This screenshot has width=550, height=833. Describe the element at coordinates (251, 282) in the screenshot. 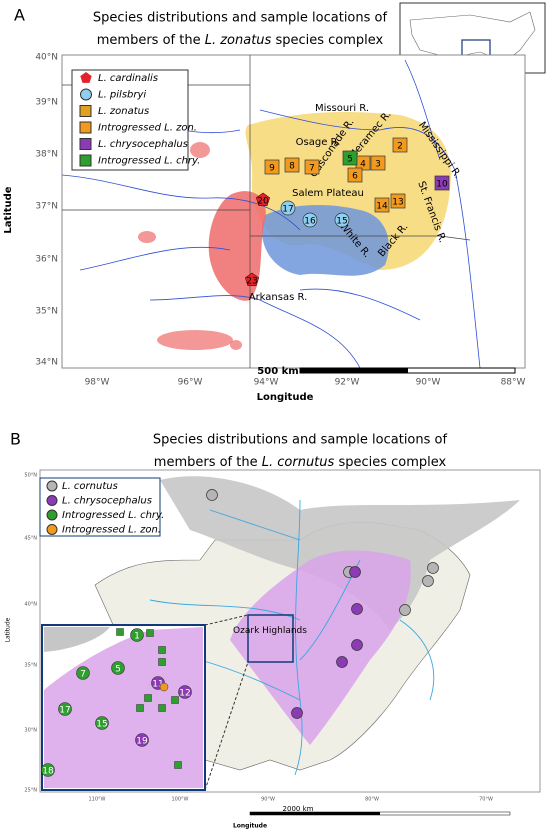

I see `site-label: 23` at that location.